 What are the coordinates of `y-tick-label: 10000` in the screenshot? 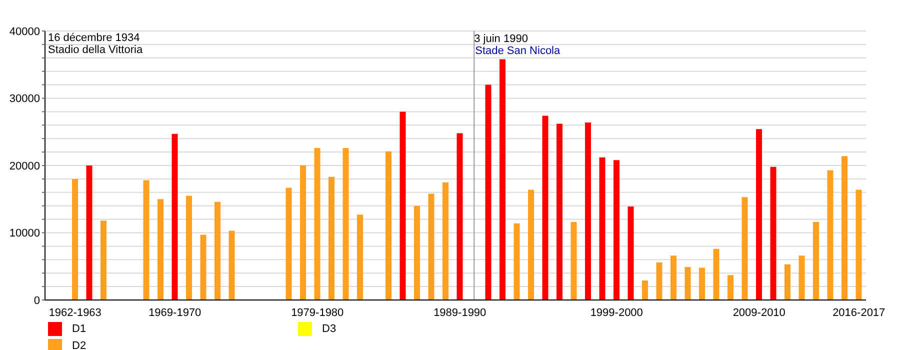 It's located at (24, 234).